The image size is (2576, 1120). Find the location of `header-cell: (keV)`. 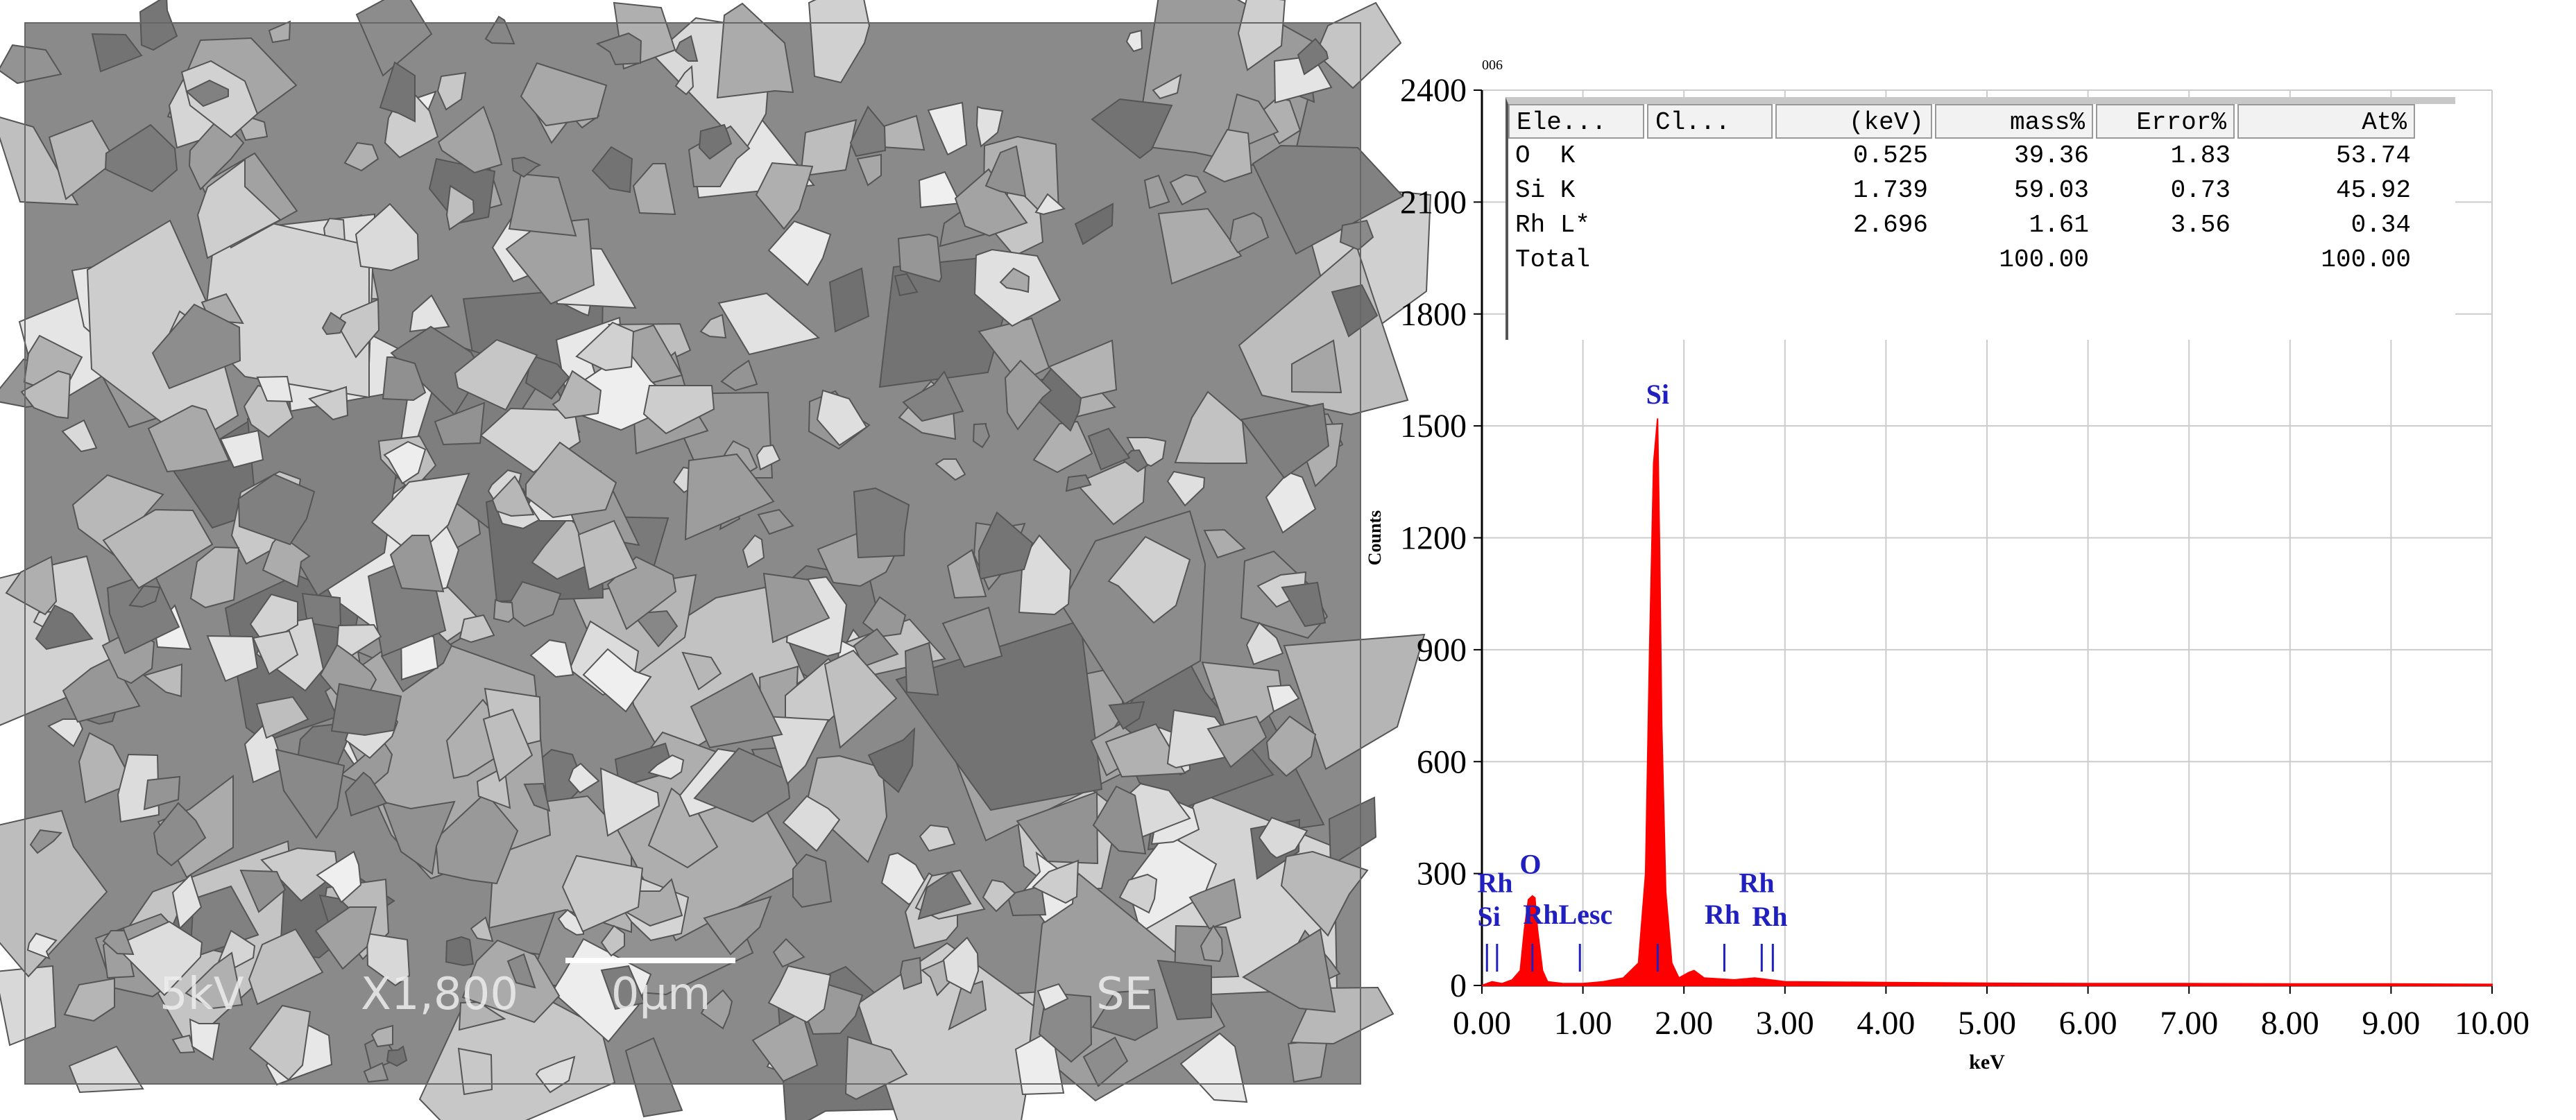

header-cell: (keV) is located at coordinates (1853, 122).